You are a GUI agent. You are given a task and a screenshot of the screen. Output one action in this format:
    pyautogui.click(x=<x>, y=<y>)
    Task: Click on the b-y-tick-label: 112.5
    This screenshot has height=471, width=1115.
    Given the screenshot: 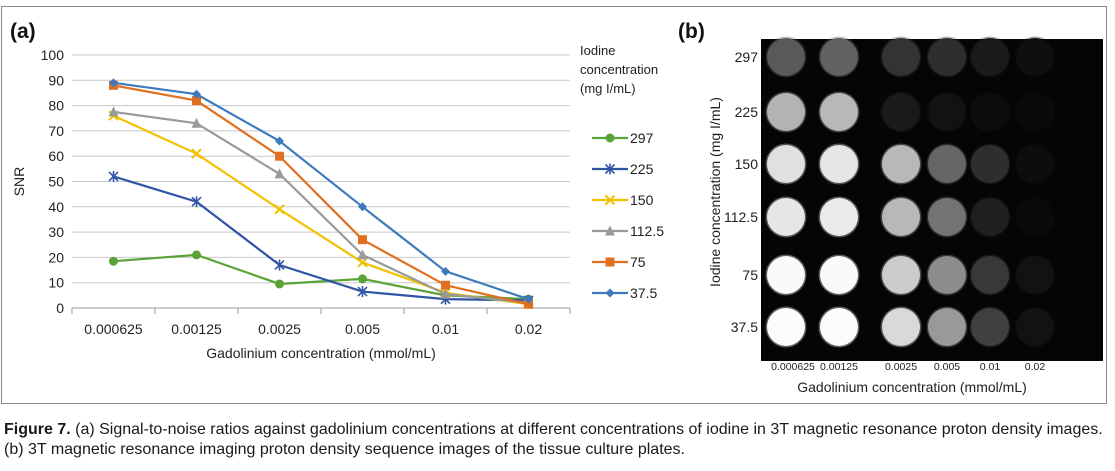 What is the action you would take?
    pyautogui.click(x=741, y=217)
    